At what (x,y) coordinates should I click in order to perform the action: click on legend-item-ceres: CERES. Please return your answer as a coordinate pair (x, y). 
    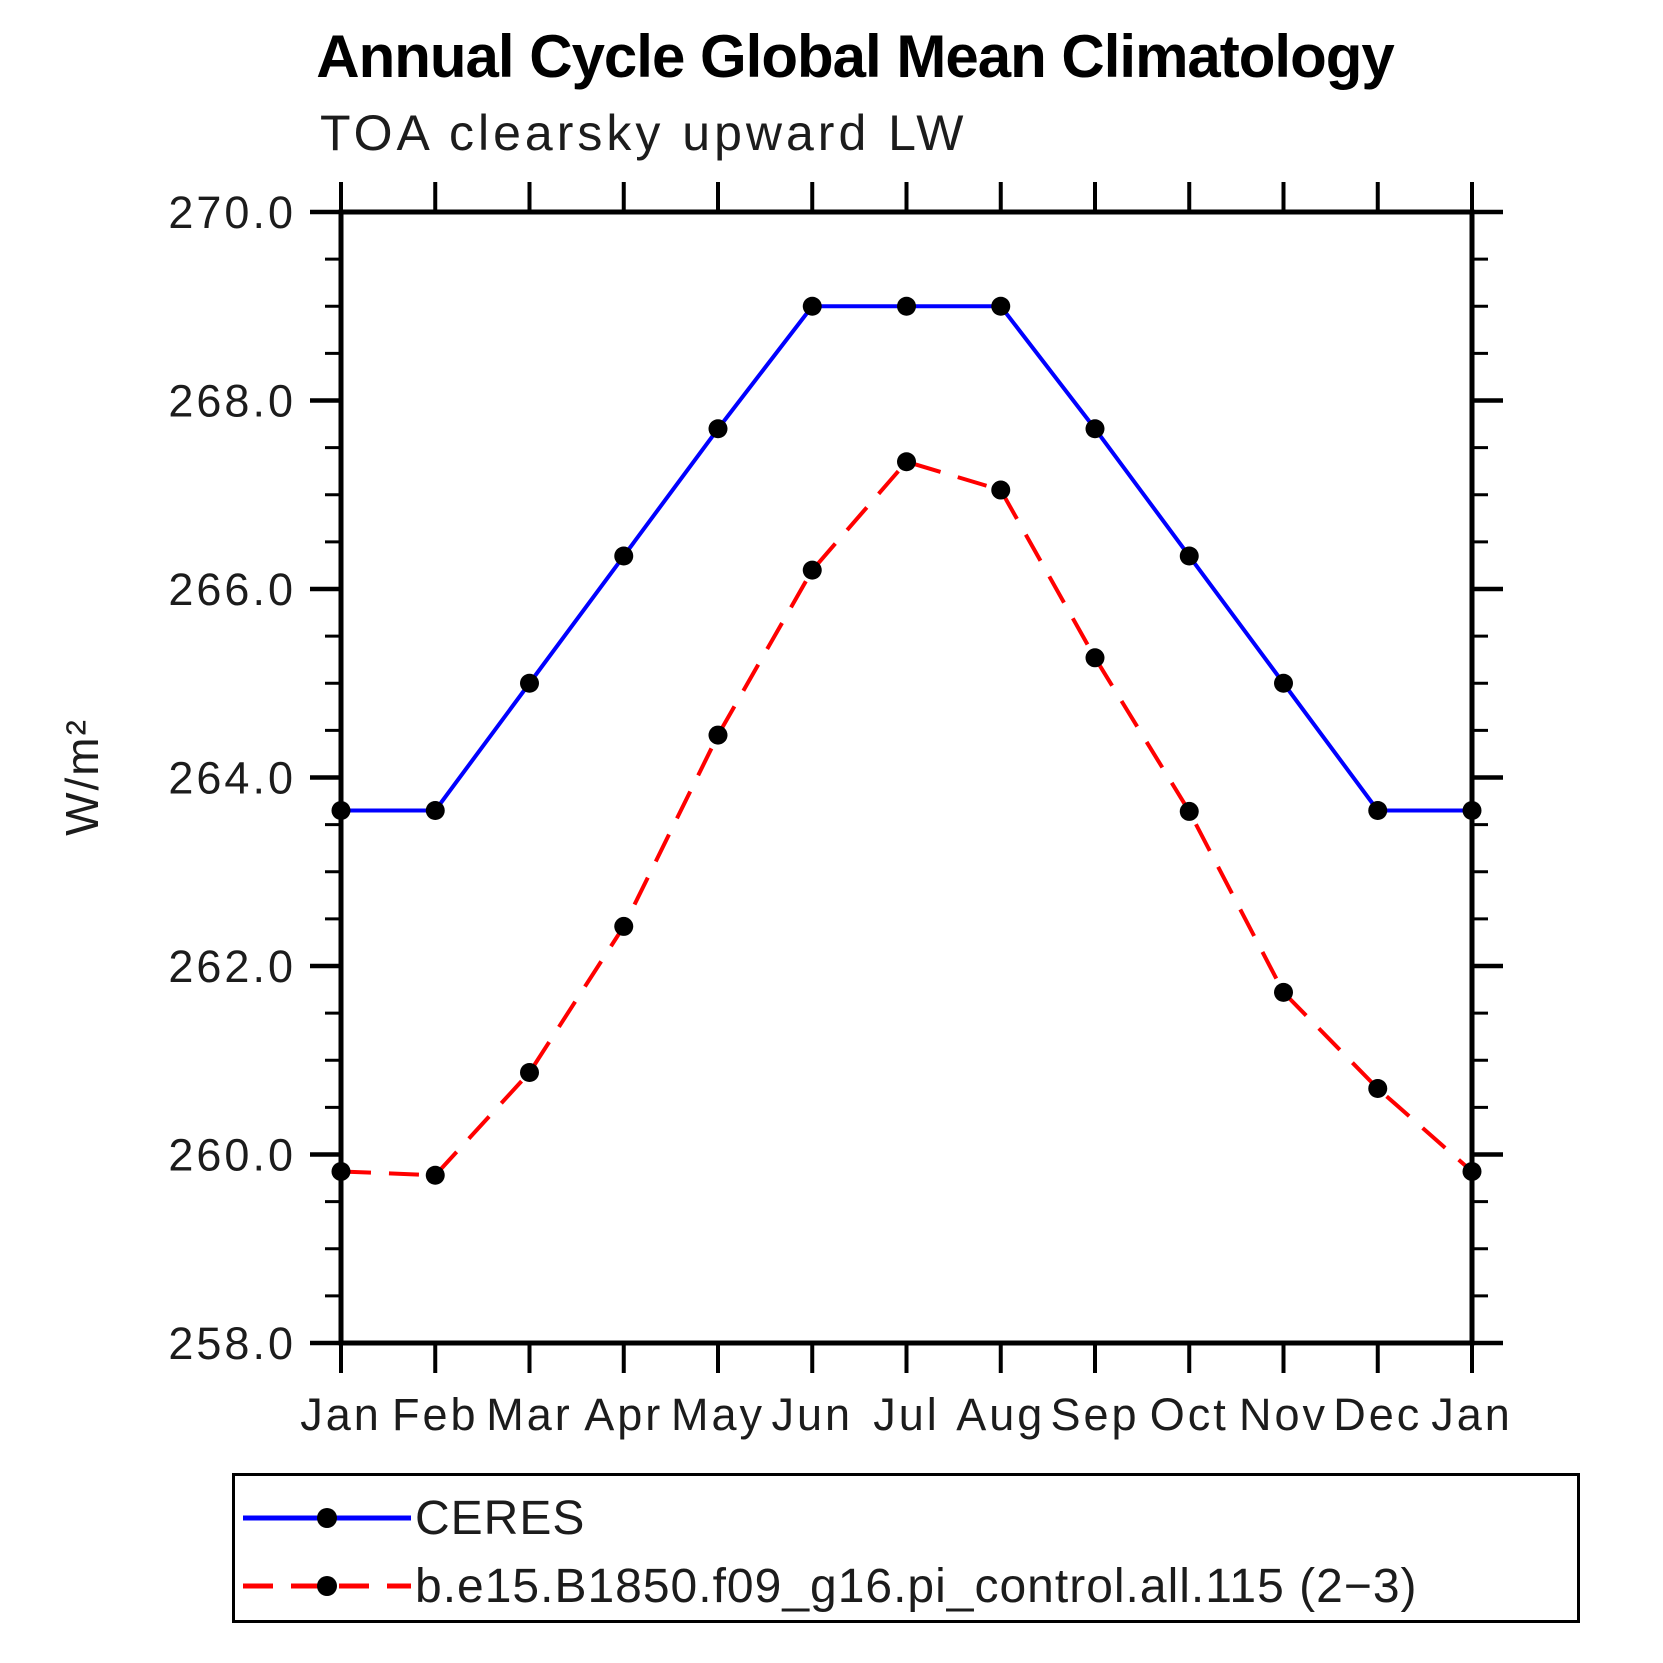
    Looking at the image, I should click on (413, 1518).